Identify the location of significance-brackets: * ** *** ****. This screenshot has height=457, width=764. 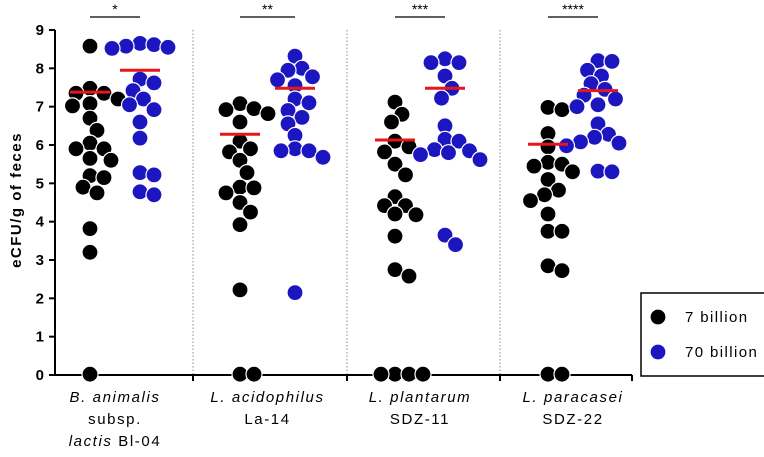
(344, 9).